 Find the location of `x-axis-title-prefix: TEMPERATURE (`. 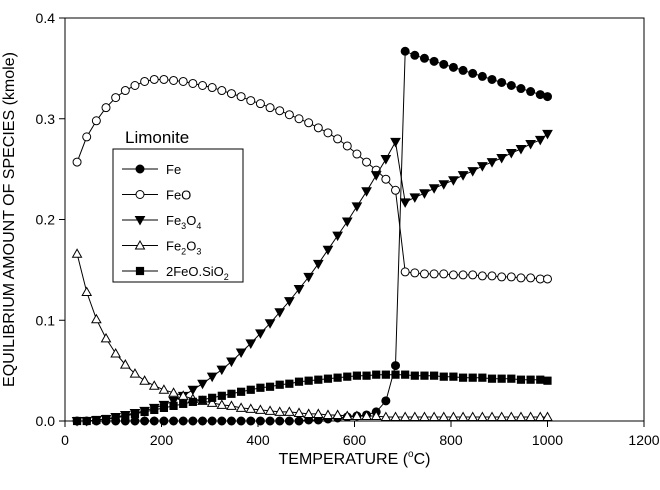

x-axis-title-prefix: TEMPERATURE ( is located at coordinates (344, 459).